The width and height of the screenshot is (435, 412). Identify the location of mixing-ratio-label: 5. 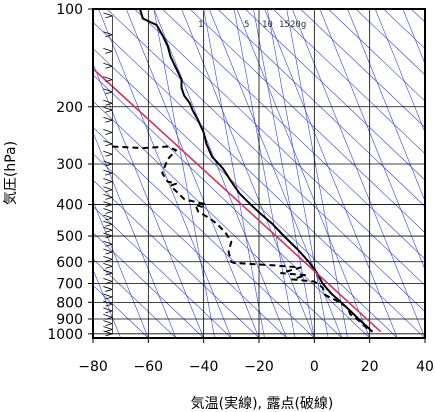
(246, 25).